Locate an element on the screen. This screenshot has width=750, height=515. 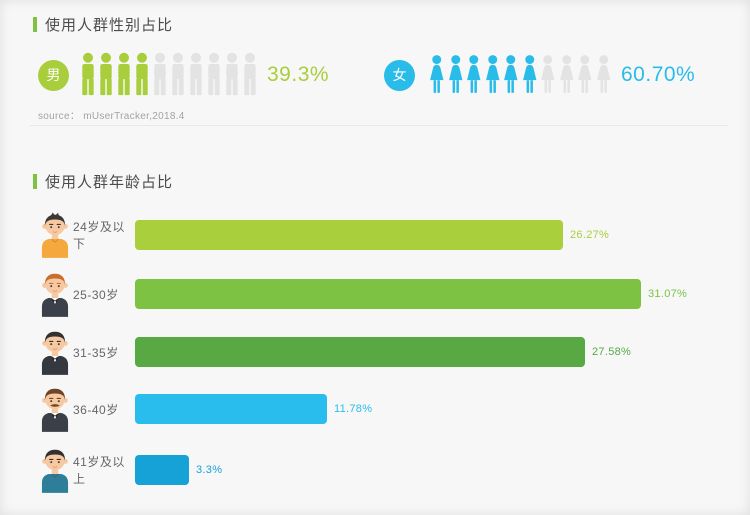
age-bar-value: 26.27% is located at coordinates (590, 235).